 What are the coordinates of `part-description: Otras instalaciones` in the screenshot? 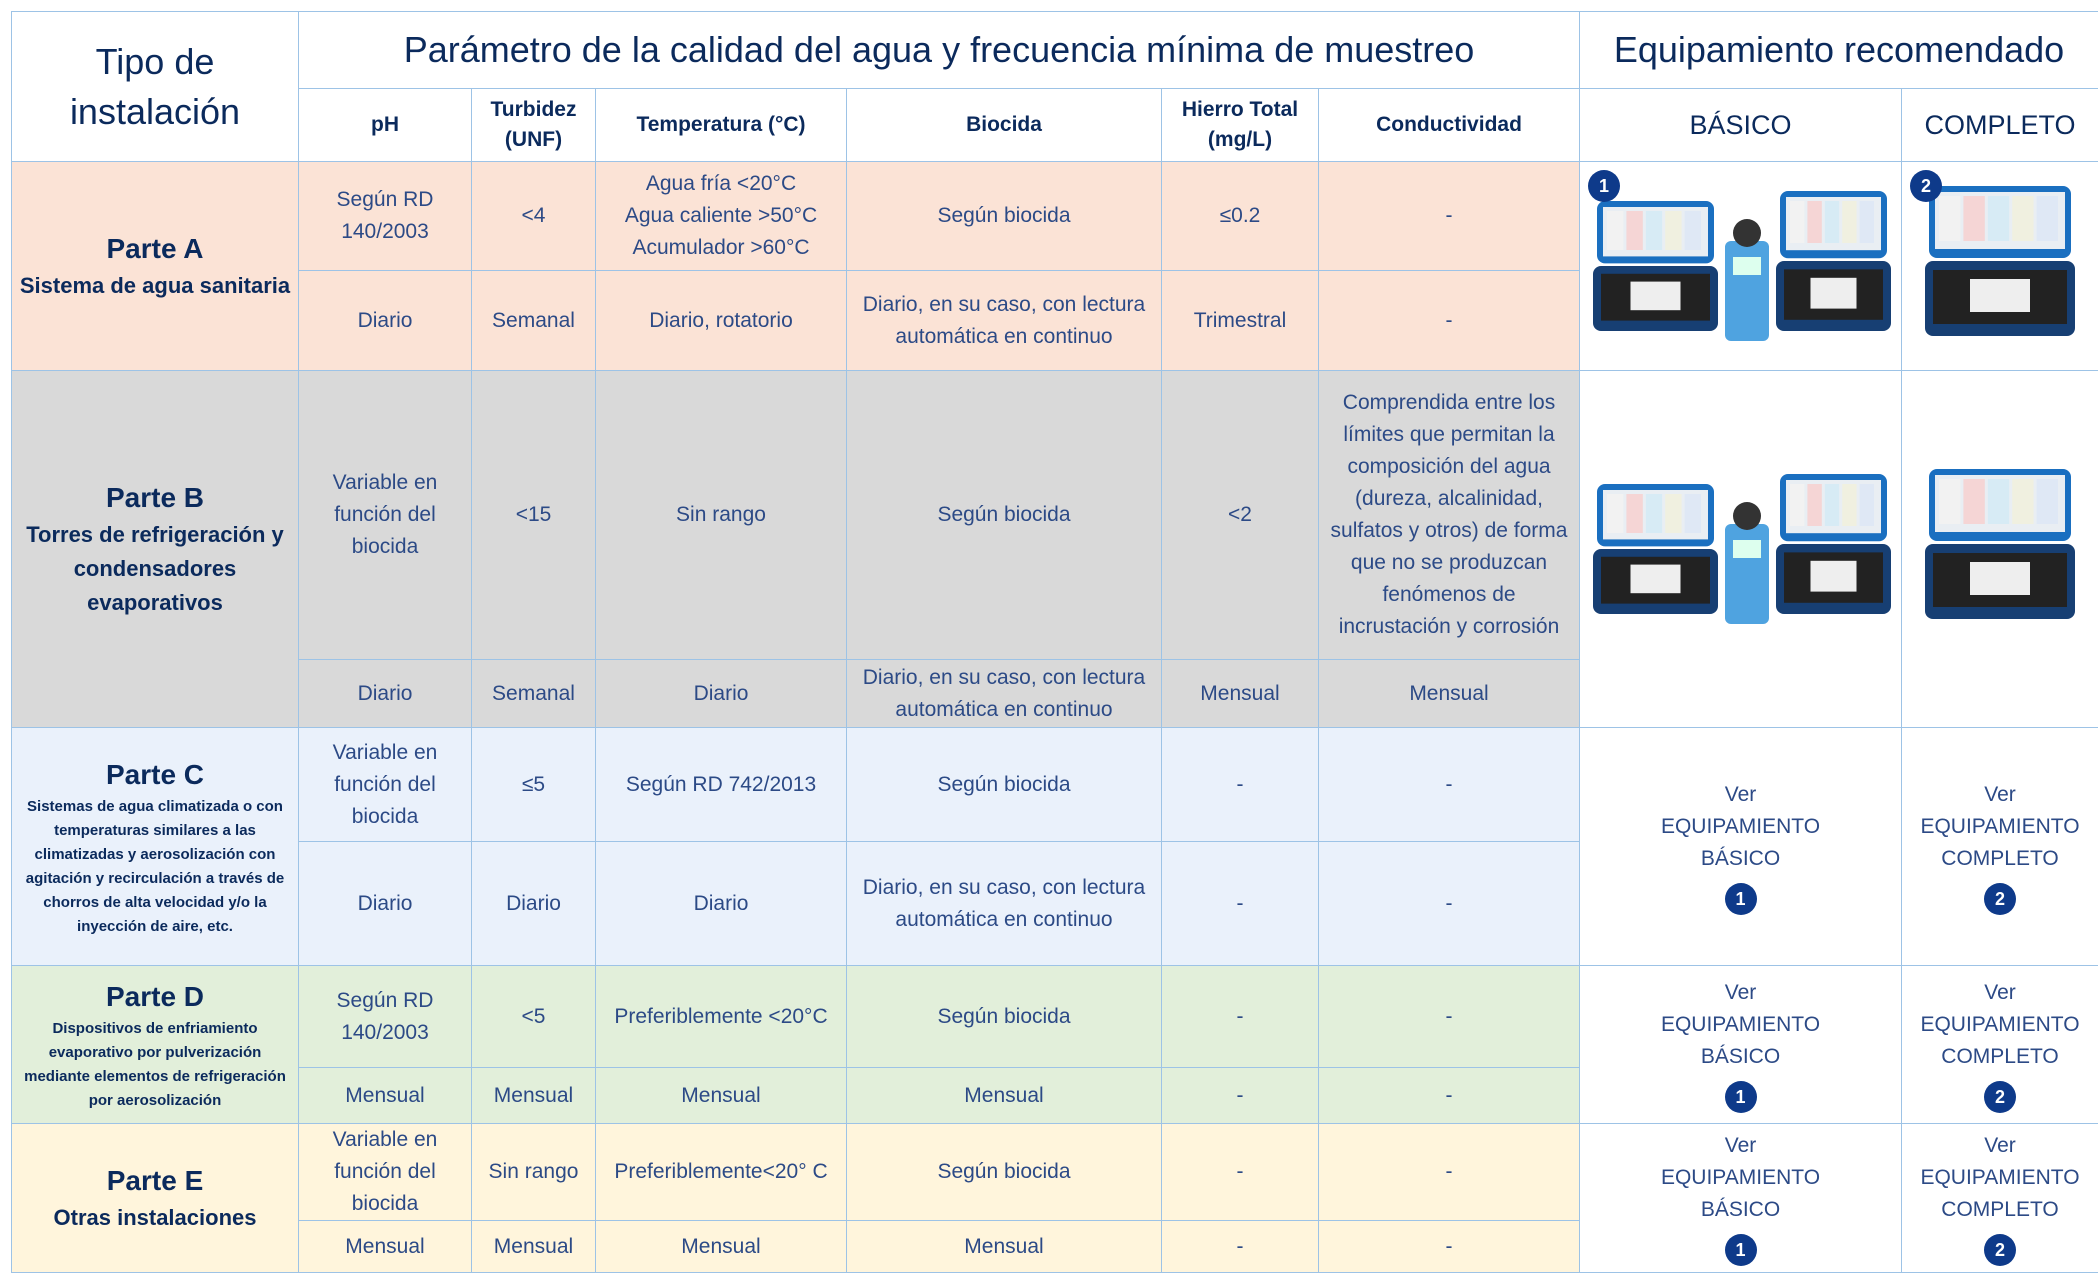 It's located at (155, 1217).